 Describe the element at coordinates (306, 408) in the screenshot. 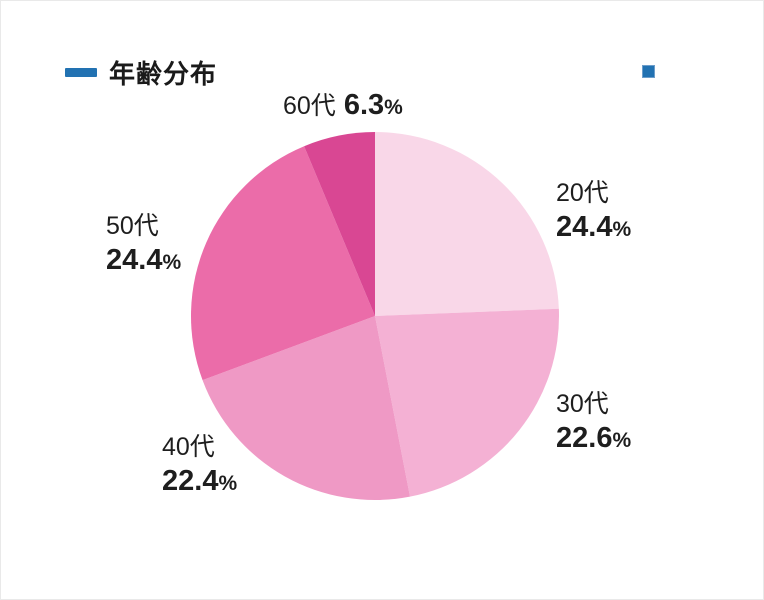

I see `pie-slice-40代` at that location.